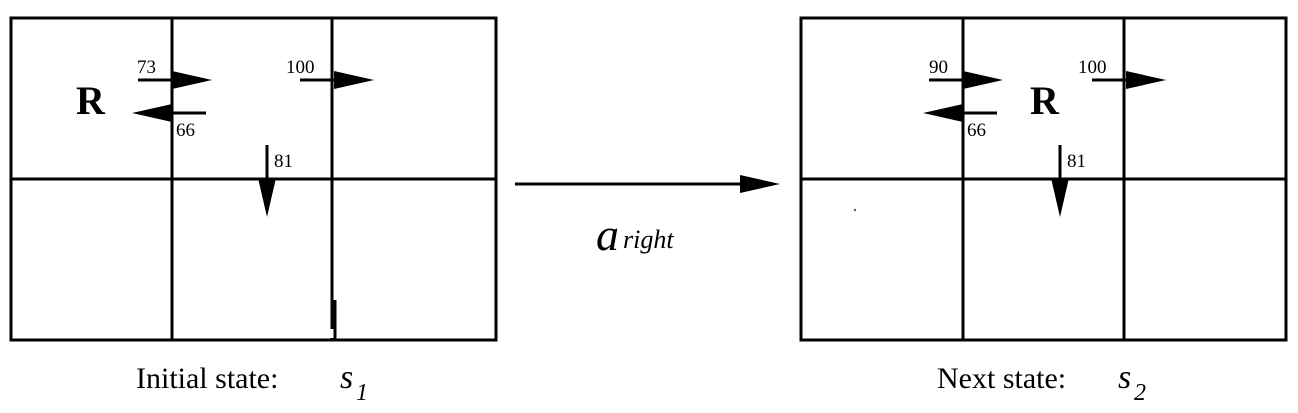 This screenshot has width=1298, height=413. Describe the element at coordinates (648, 239) in the screenshot. I see `action-subscript: right` at that location.